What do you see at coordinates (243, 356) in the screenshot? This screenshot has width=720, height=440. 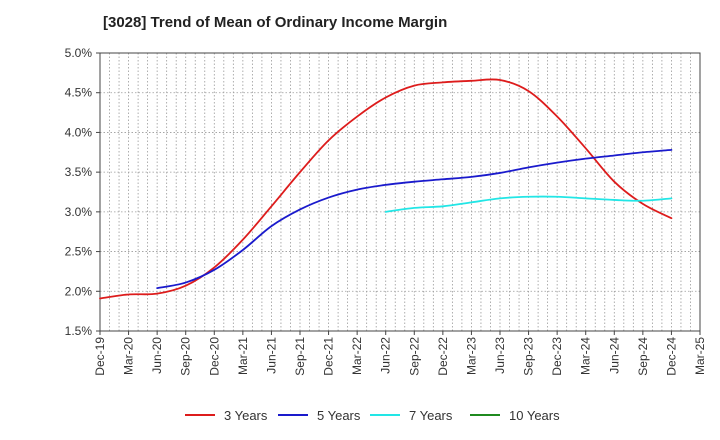 I see `x-tick-label: Mar-21` at bounding box center [243, 356].